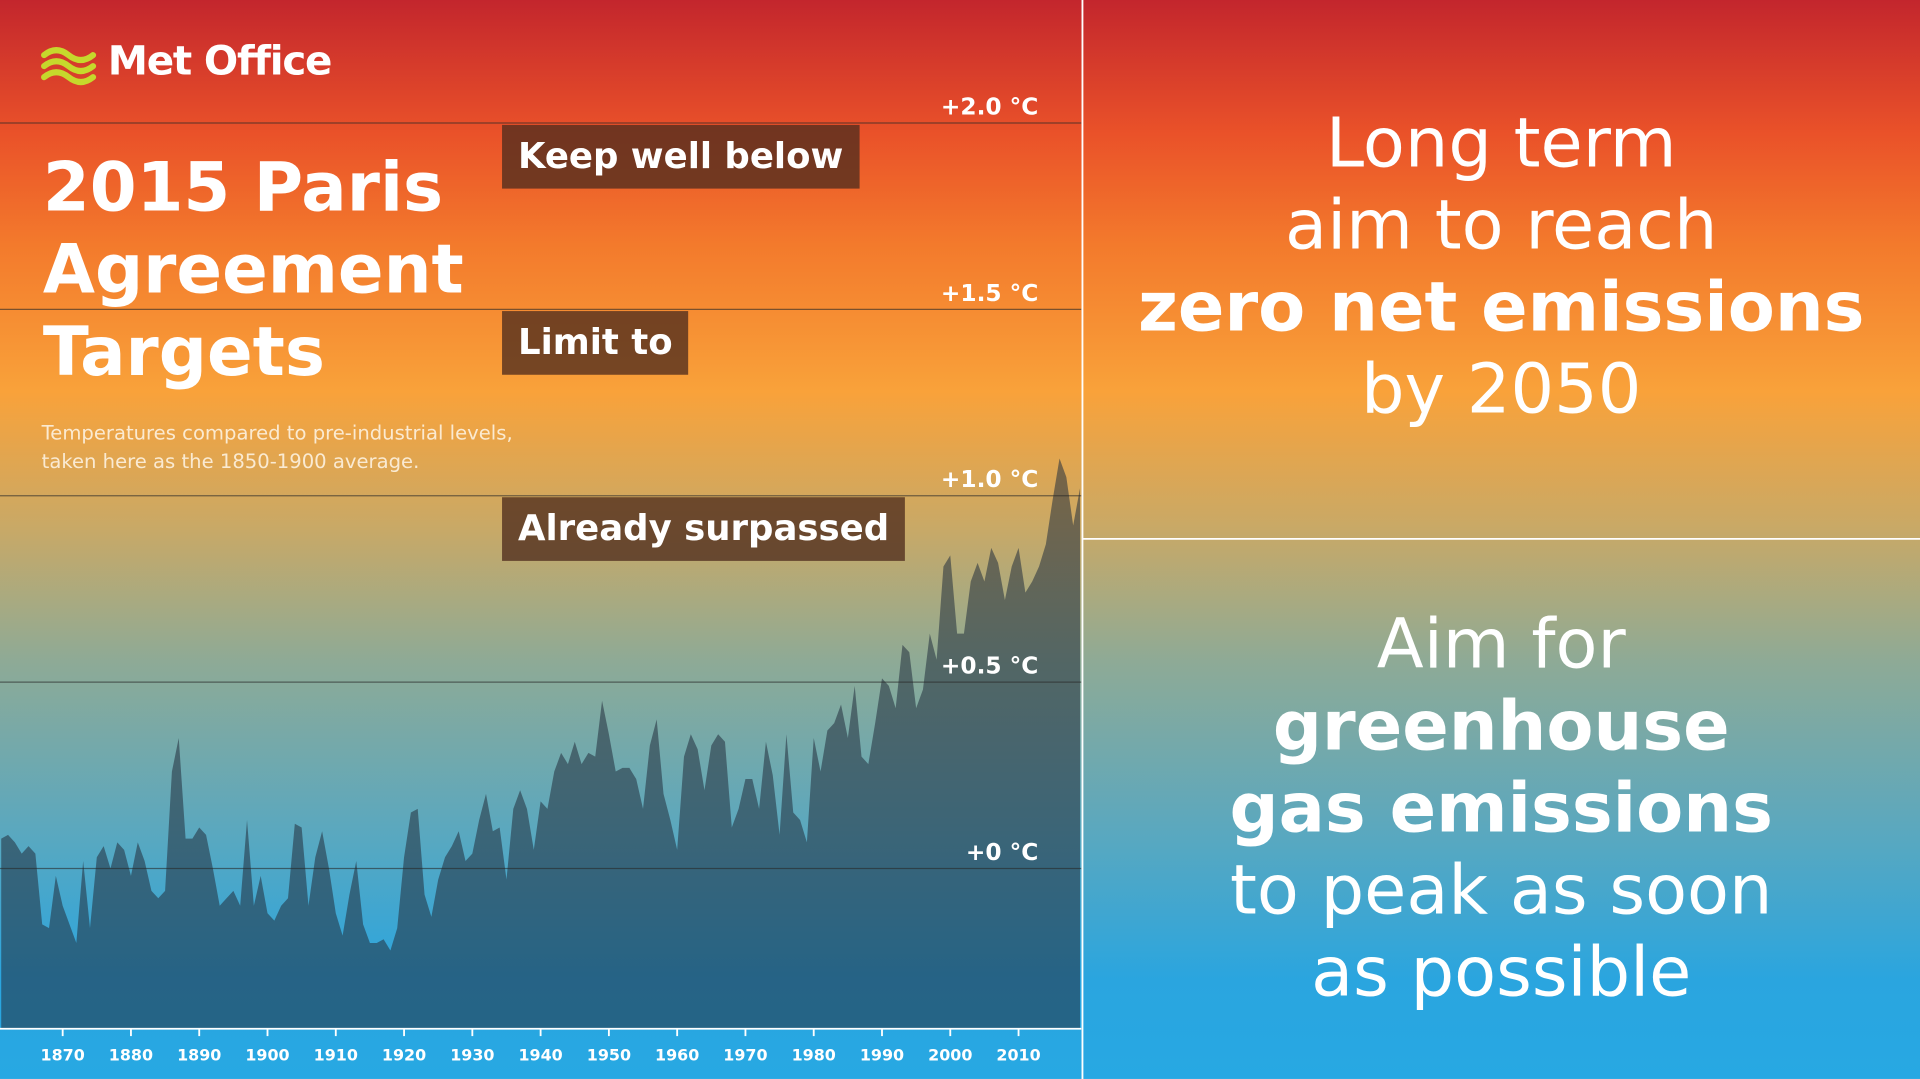 Image resolution: width=1920 pixels, height=1079 pixels. What do you see at coordinates (1501, 645) in the screenshot?
I see `panel-line: Aim for` at bounding box center [1501, 645].